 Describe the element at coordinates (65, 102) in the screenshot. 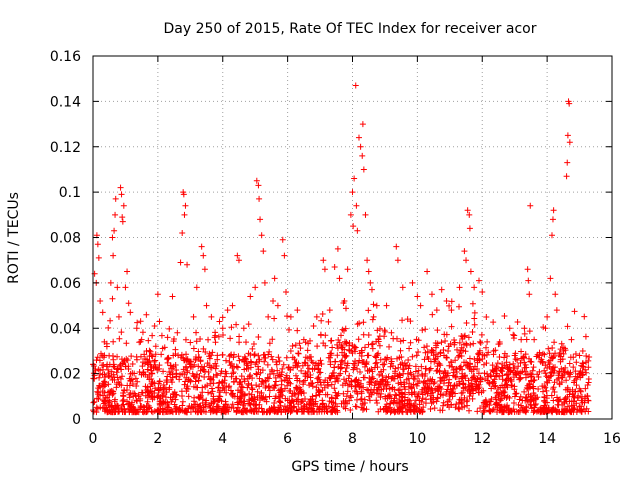

I see `y-tick-label: 0.14` at that location.